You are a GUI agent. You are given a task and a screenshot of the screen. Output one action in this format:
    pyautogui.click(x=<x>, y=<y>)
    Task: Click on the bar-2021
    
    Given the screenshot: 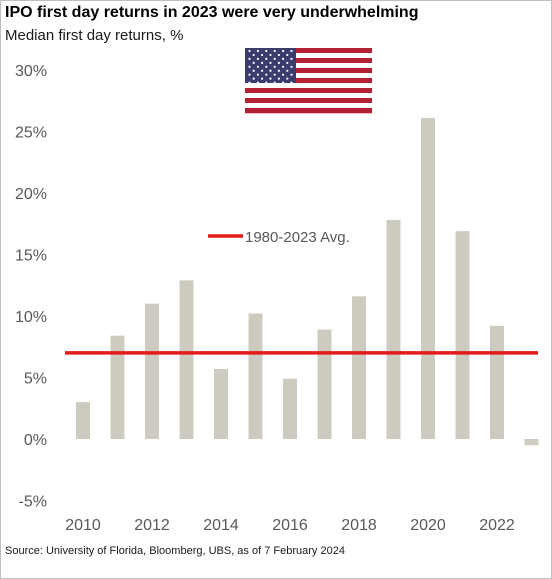 What is the action you would take?
    pyautogui.click(x=462, y=335)
    